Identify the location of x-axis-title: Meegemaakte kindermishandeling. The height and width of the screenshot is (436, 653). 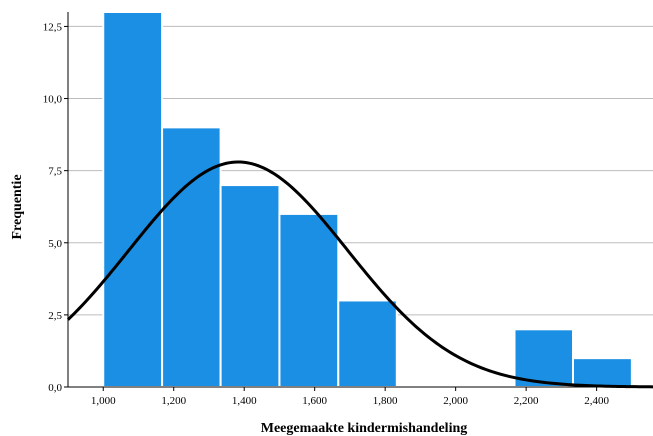
(364, 428).